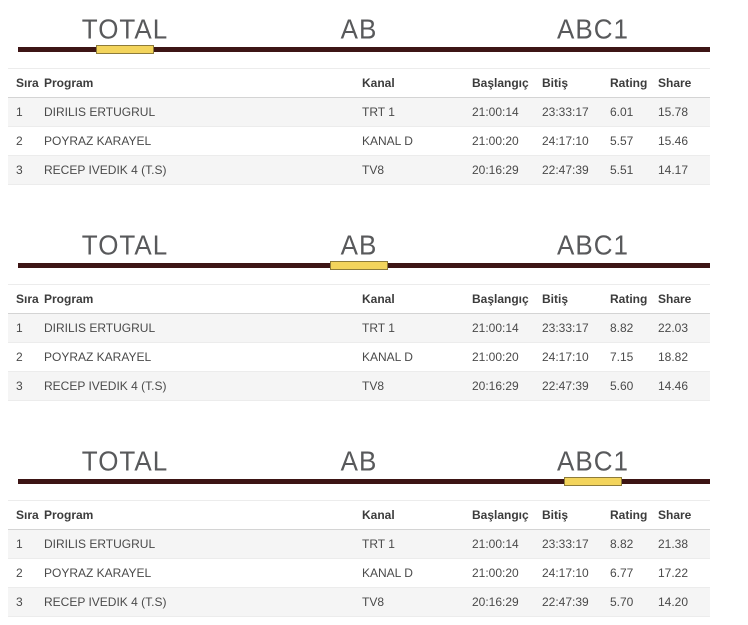 The height and width of the screenshot is (625, 748). What do you see at coordinates (630, 602) in the screenshot?
I see `table-cell: 5.70` at bounding box center [630, 602].